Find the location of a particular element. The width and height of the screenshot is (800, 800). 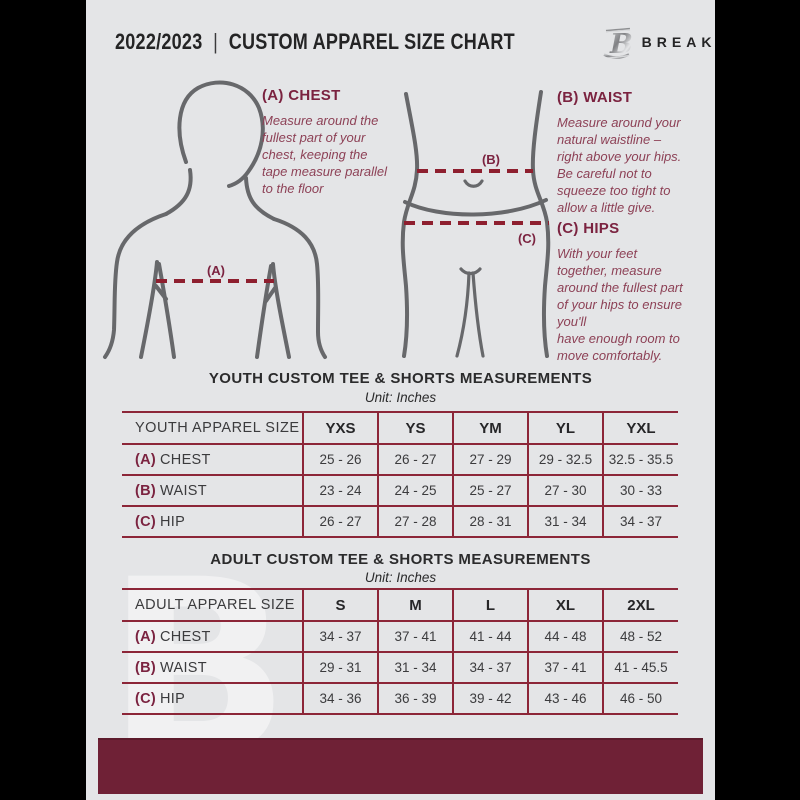

adult-header-row: ADULT APPAREL SIZE S M L XL 2XL is located at coordinates (400, 604).